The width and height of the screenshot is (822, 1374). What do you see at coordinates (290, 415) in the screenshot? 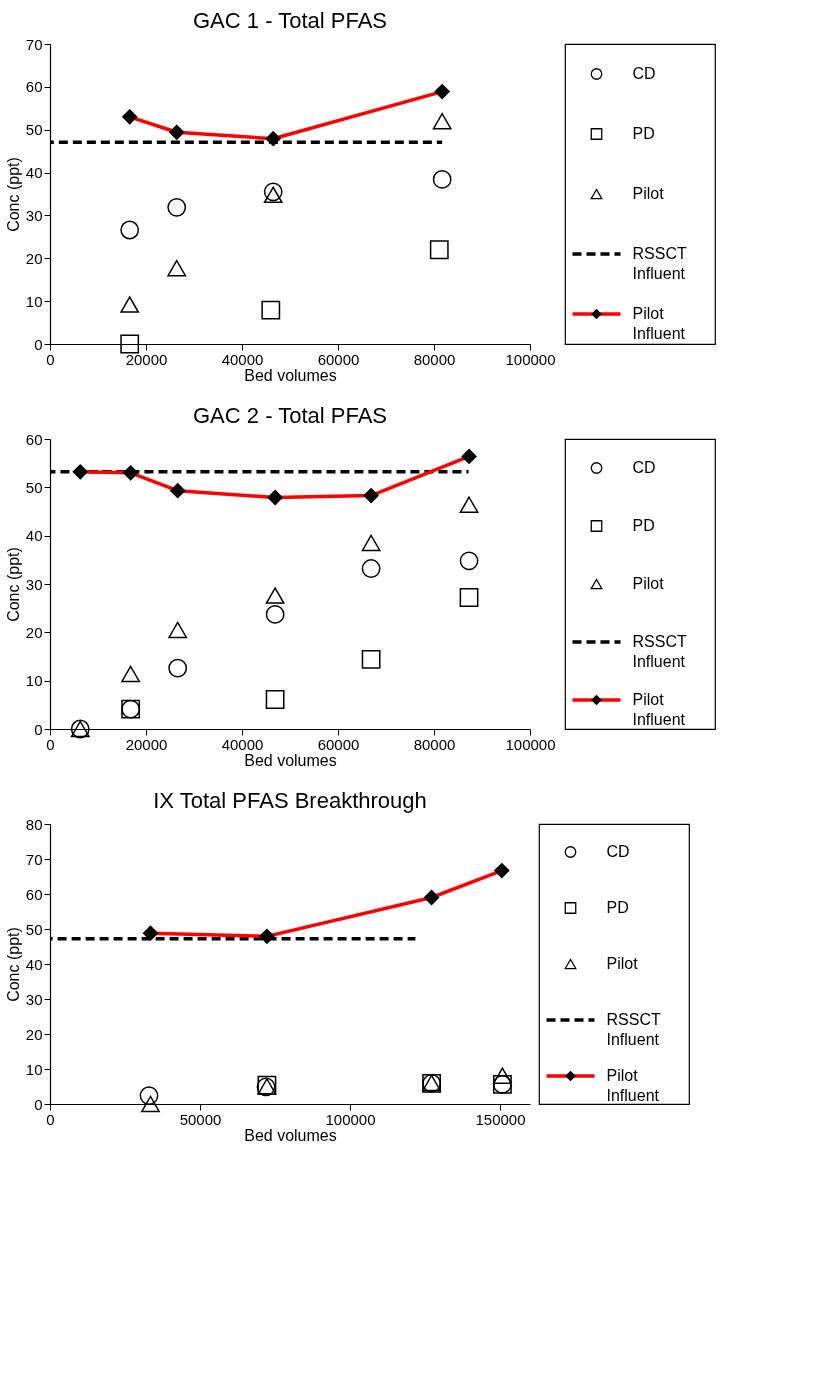
I see `chart-title: GAC 2 - Total PFAS` at bounding box center [290, 415].